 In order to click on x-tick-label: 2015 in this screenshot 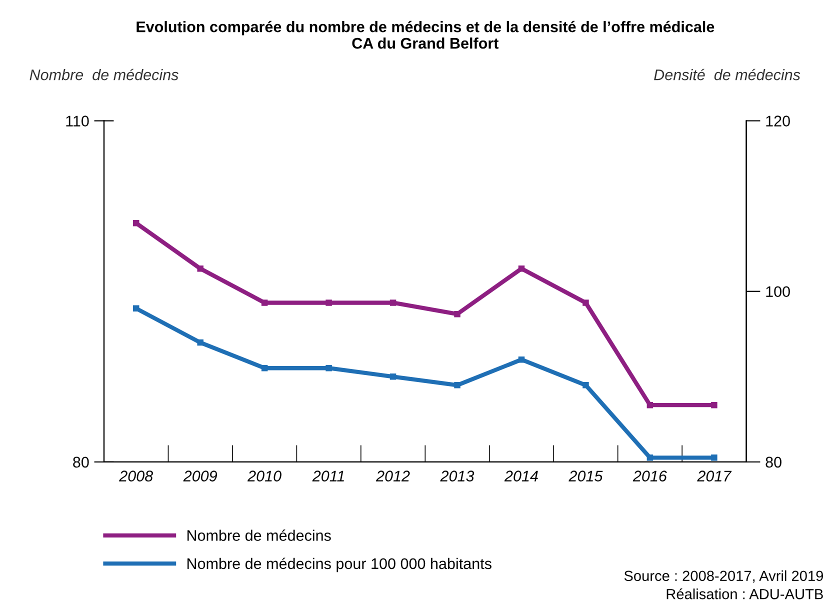, I will do `click(585, 476)`.